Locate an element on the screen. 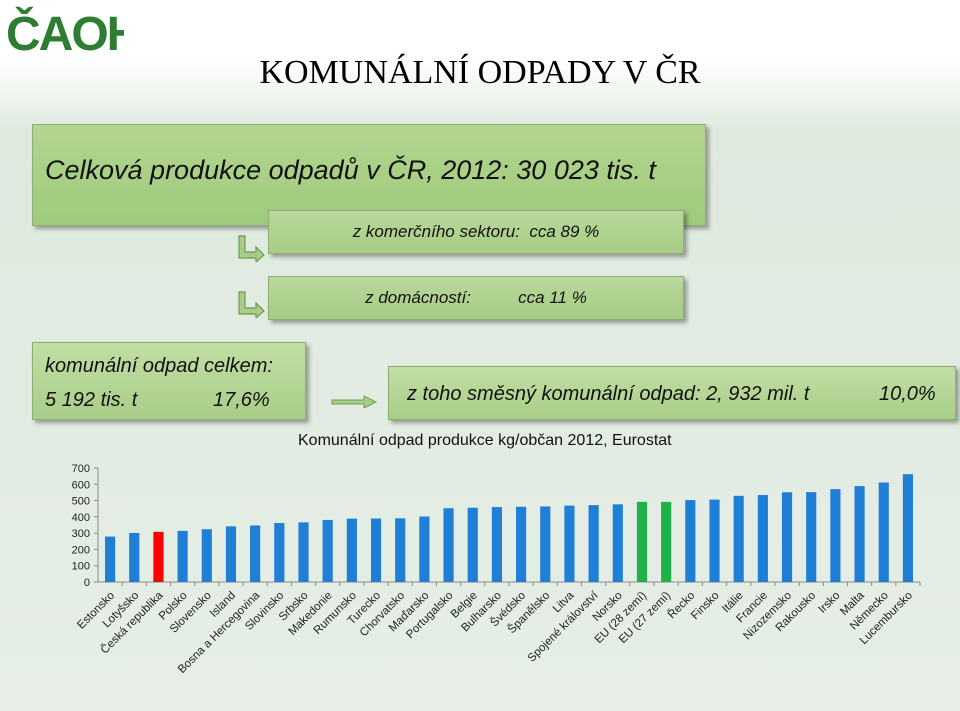 This screenshot has width=960, height=711. y-tick-label: 700 is located at coordinates (81, 469).